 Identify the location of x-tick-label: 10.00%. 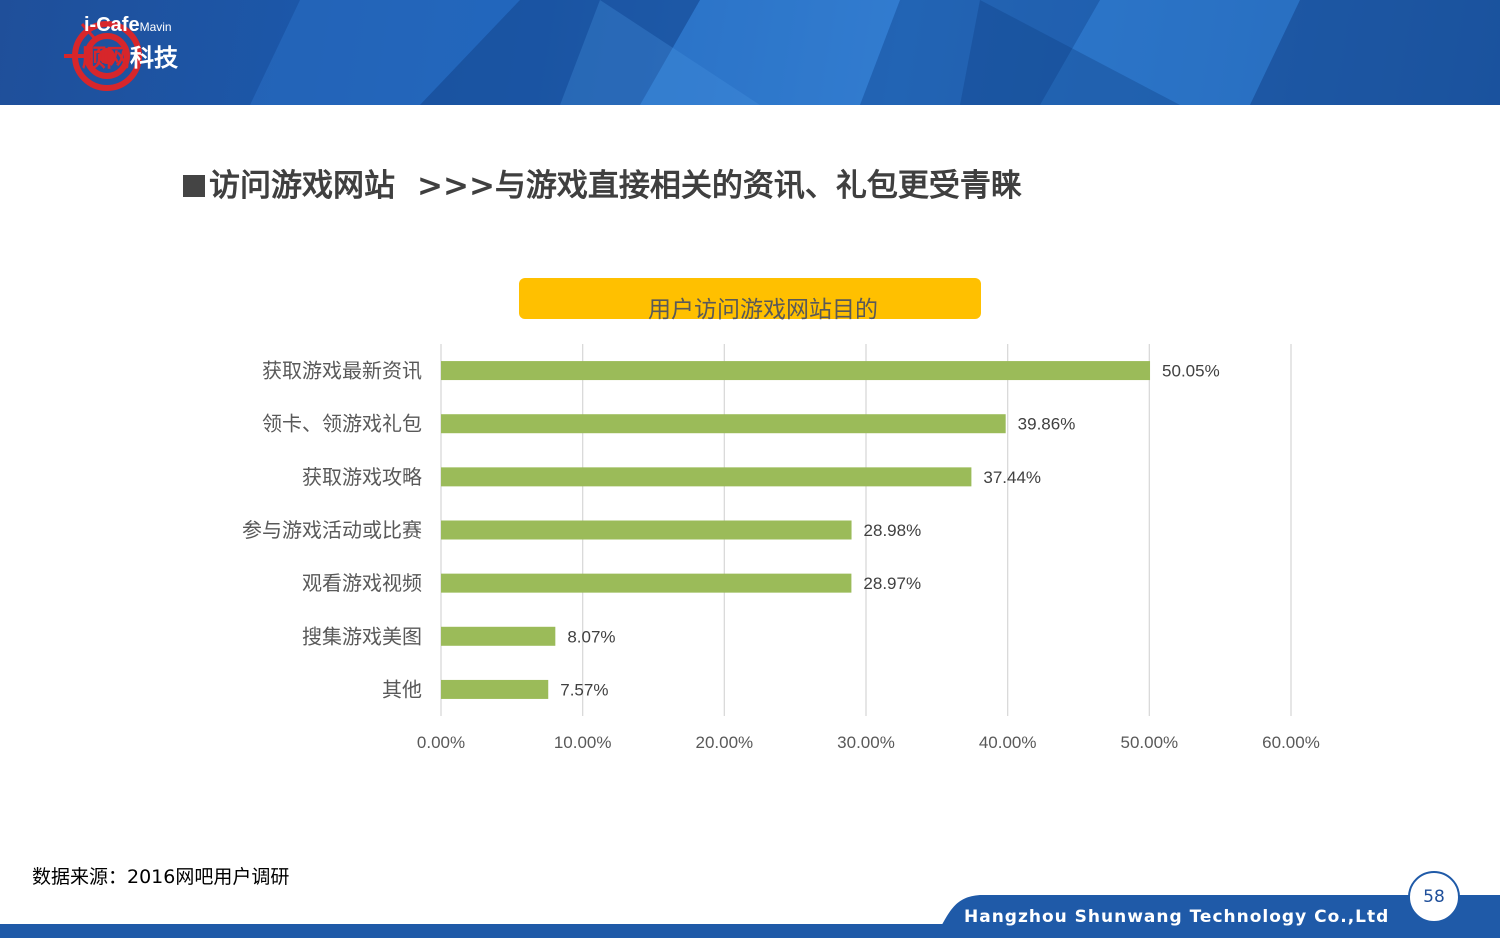
(583, 742).